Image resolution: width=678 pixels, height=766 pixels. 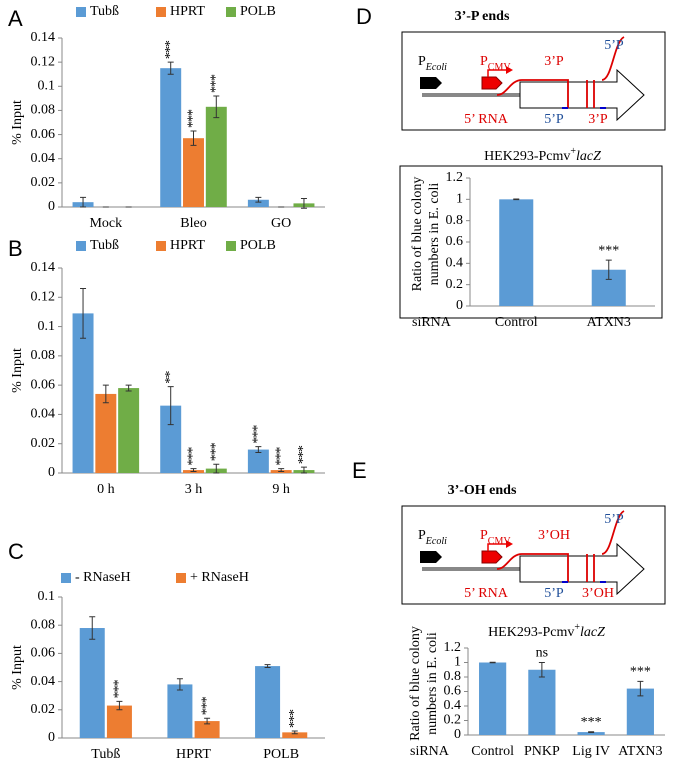 What do you see at coordinates (455, 263) in the screenshot?
I see `y-tick-label: 0.4` at bounding box center [455, 263].